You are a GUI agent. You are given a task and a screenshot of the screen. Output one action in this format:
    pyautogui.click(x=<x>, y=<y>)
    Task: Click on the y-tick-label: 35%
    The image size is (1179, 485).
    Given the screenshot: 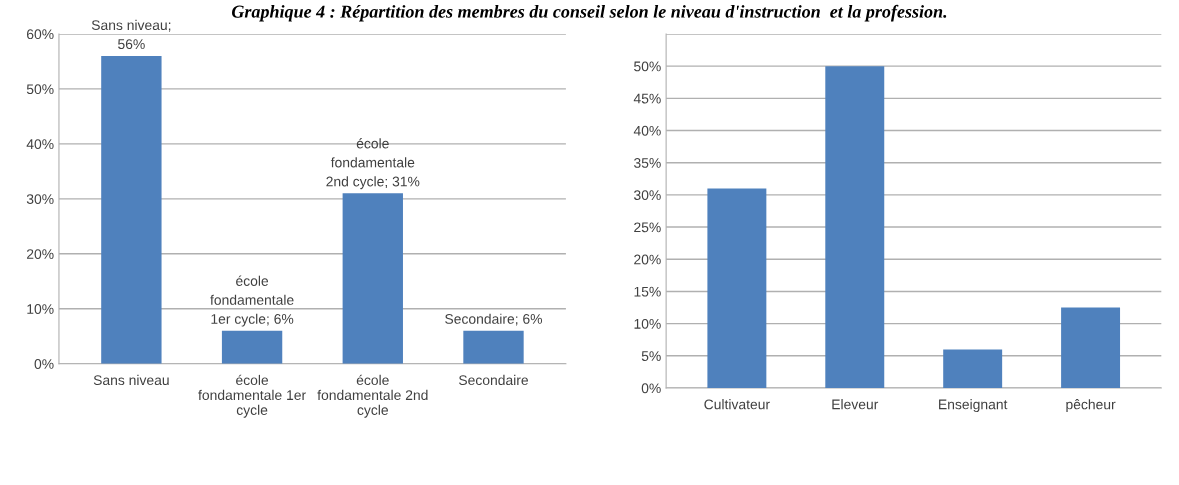 What is the action you would take?
    pyautogui.click(x=647, y=163)
    